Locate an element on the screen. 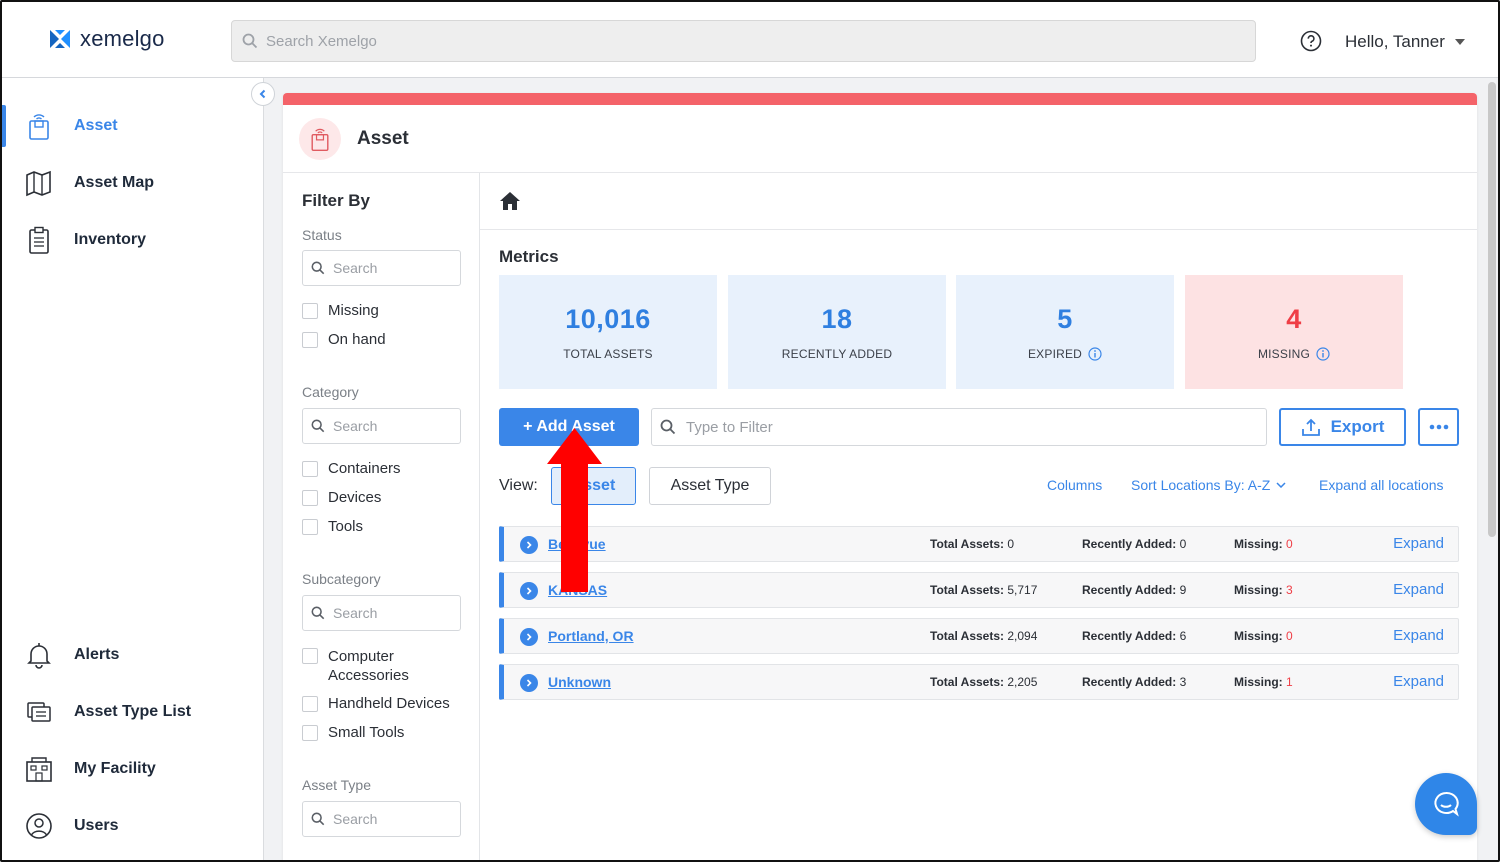  view-asset-button: Asset is located at coordinates (593, 486).